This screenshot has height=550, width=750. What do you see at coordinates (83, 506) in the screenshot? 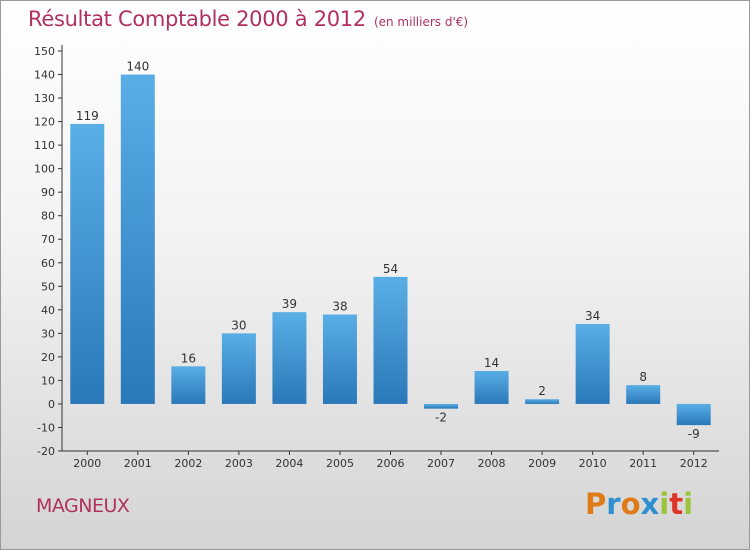
I see `place-name: MAGNEUX` at bounding box center [83, 506].